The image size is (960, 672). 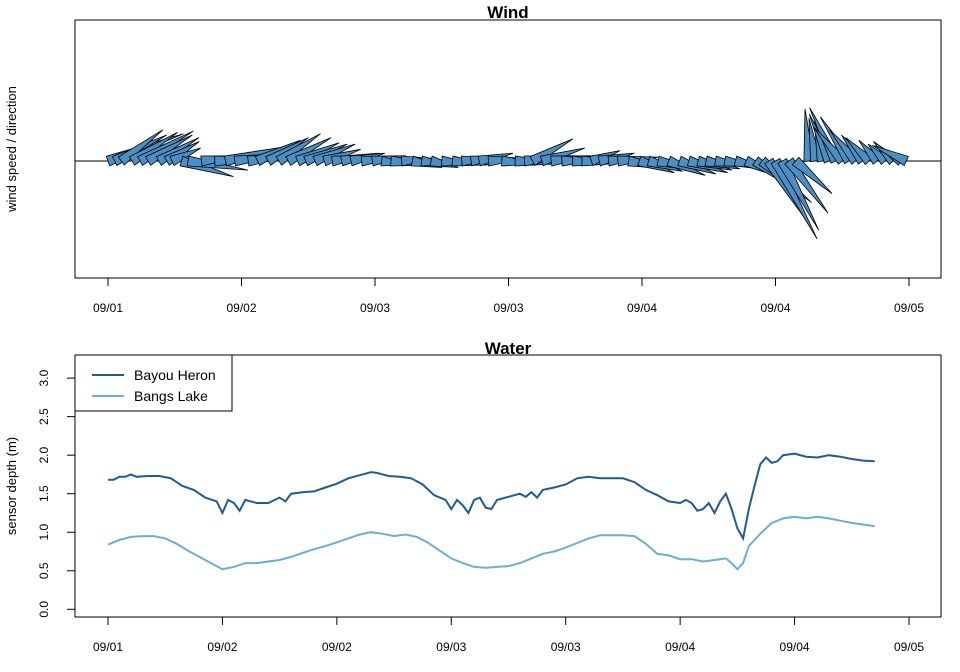 I want to click on water-y-ticks: 0.0 0.5 1.0 1.5 2.0 2.5 3.0, so click(x=56, y=493).